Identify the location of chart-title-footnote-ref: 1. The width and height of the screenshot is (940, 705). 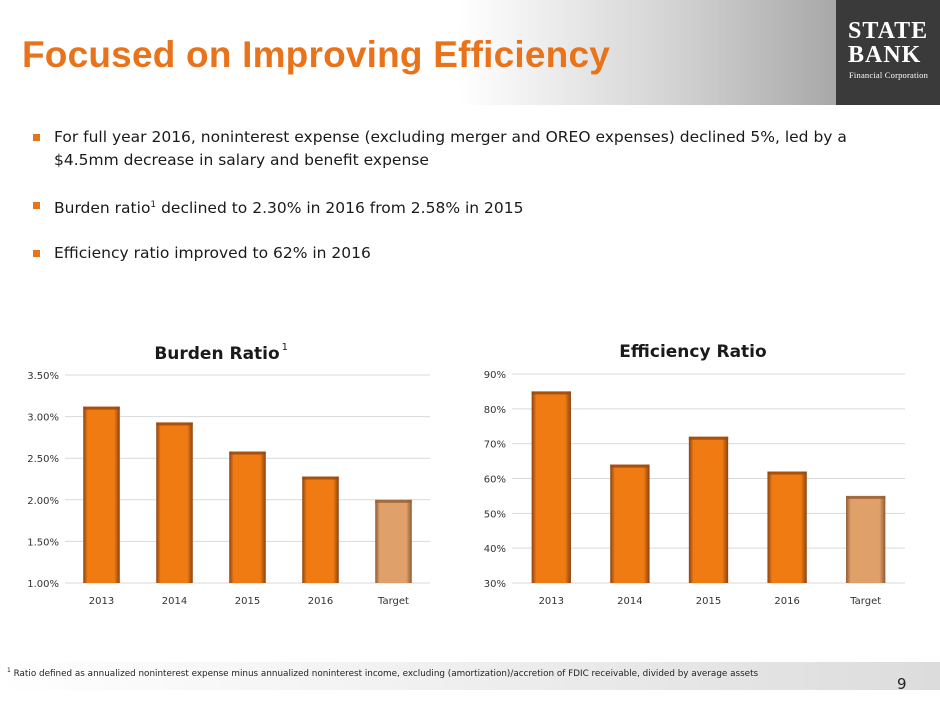
(285, 347).